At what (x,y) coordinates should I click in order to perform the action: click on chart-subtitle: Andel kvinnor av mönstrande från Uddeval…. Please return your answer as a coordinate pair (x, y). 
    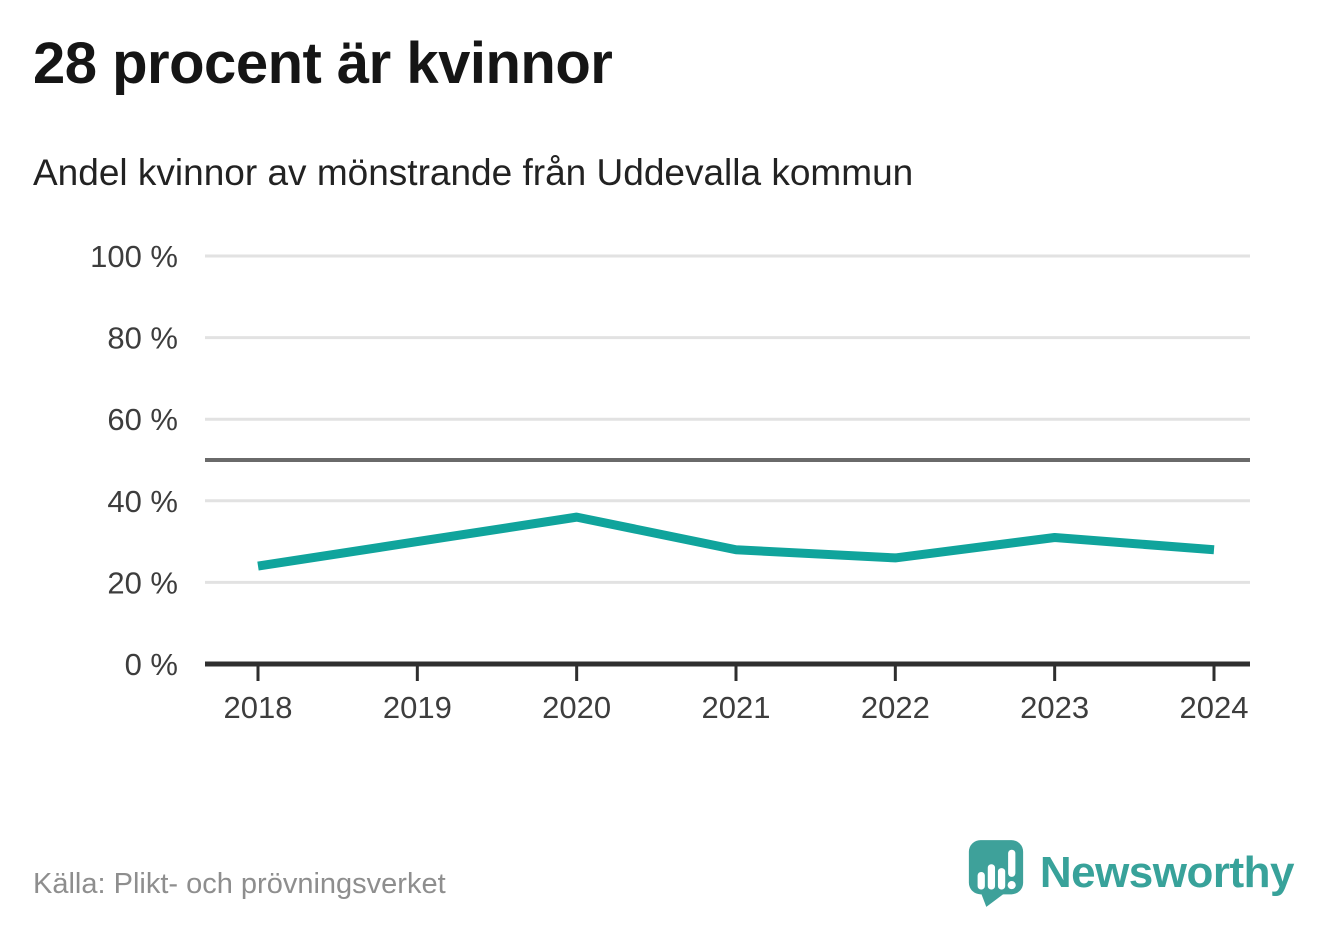
    Looking at the image, I should click on (473, 172).